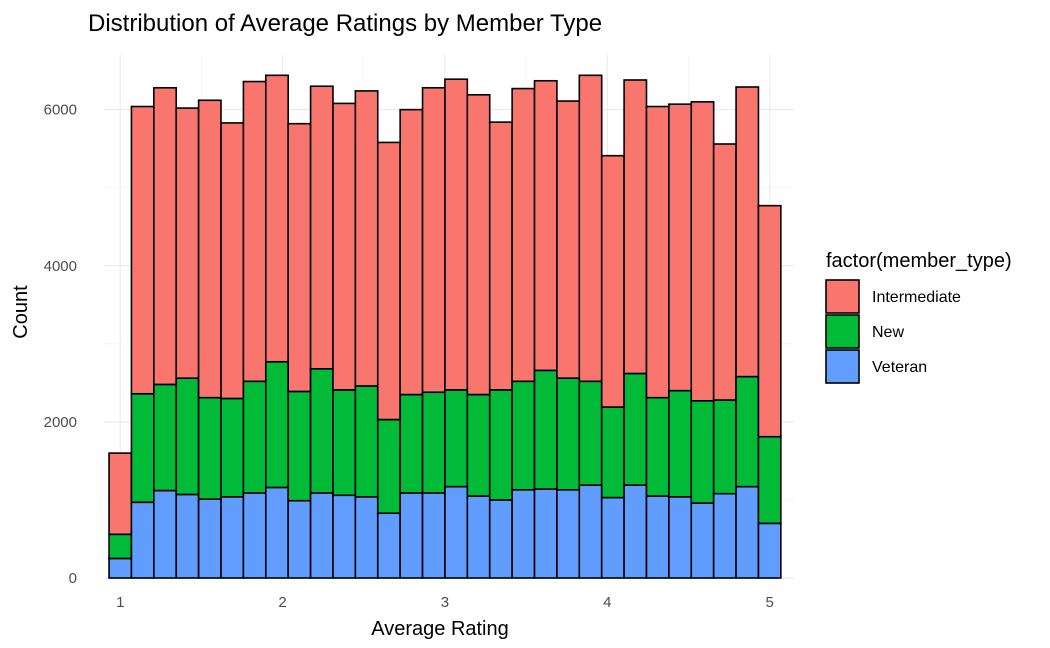 This screenshot has width=1050, height=648. Describe the element at coordinates (893, 331) in the screenshot. I see `legend-items: Intermediate New Veteran` at that location.